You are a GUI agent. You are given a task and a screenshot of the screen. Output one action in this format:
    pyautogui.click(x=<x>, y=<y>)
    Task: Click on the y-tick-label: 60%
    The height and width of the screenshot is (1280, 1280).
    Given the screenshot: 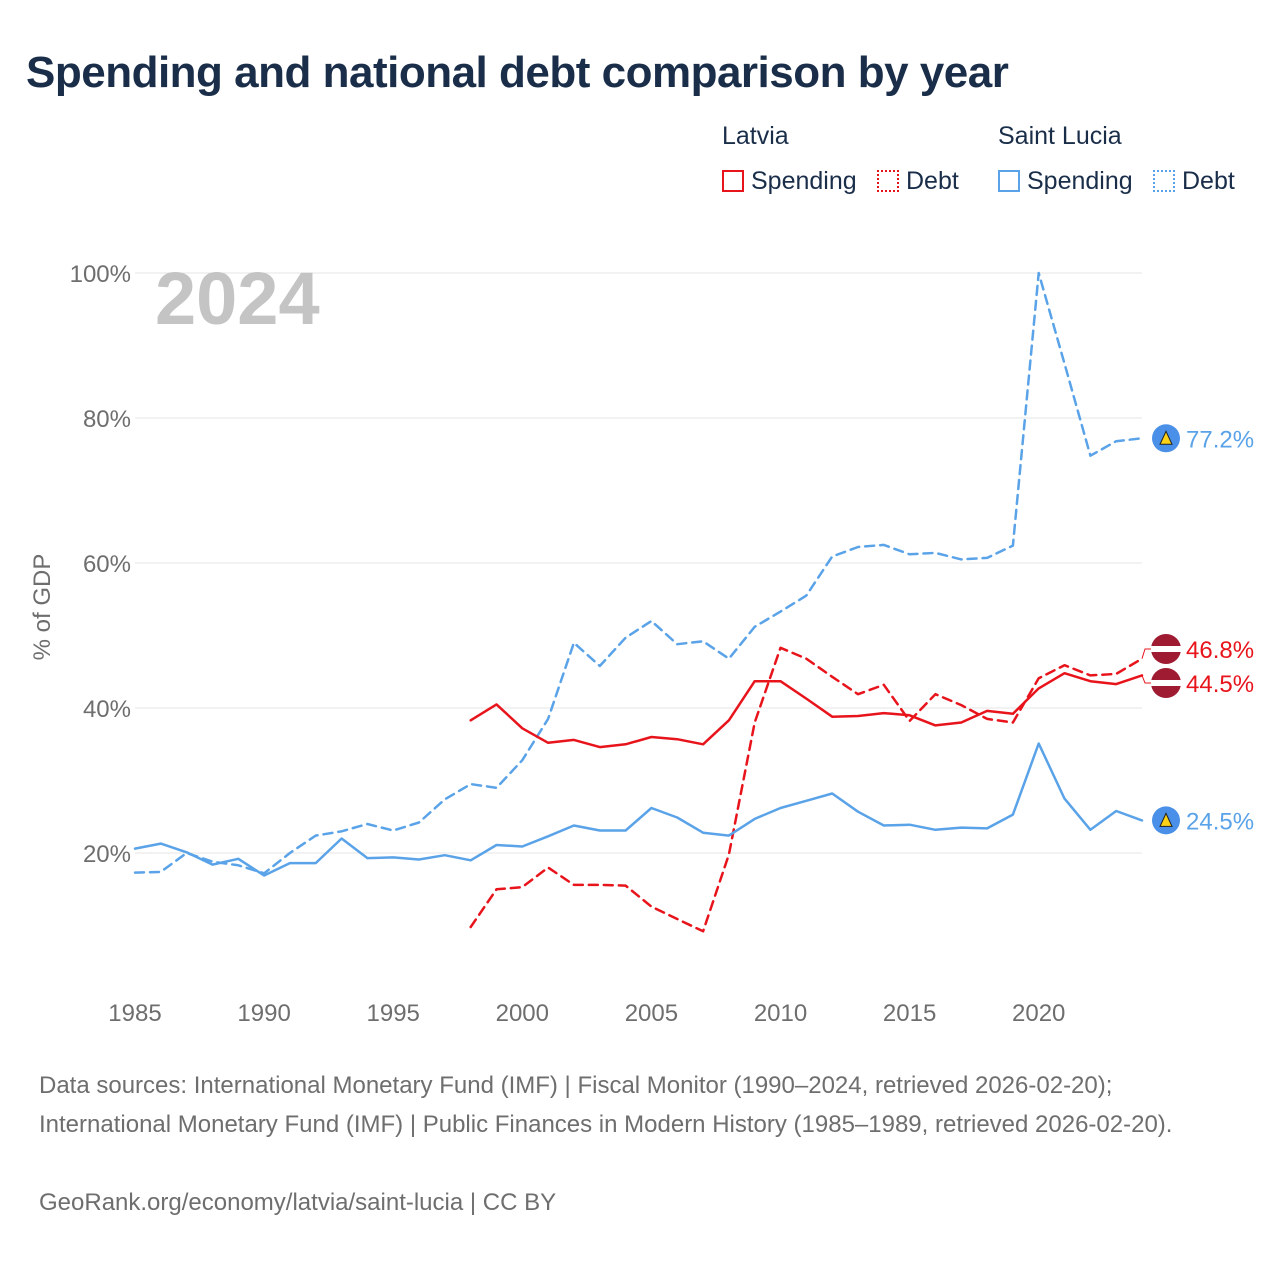 What is the action you would take?
    pyautogui.click(x=107, y=564)
    